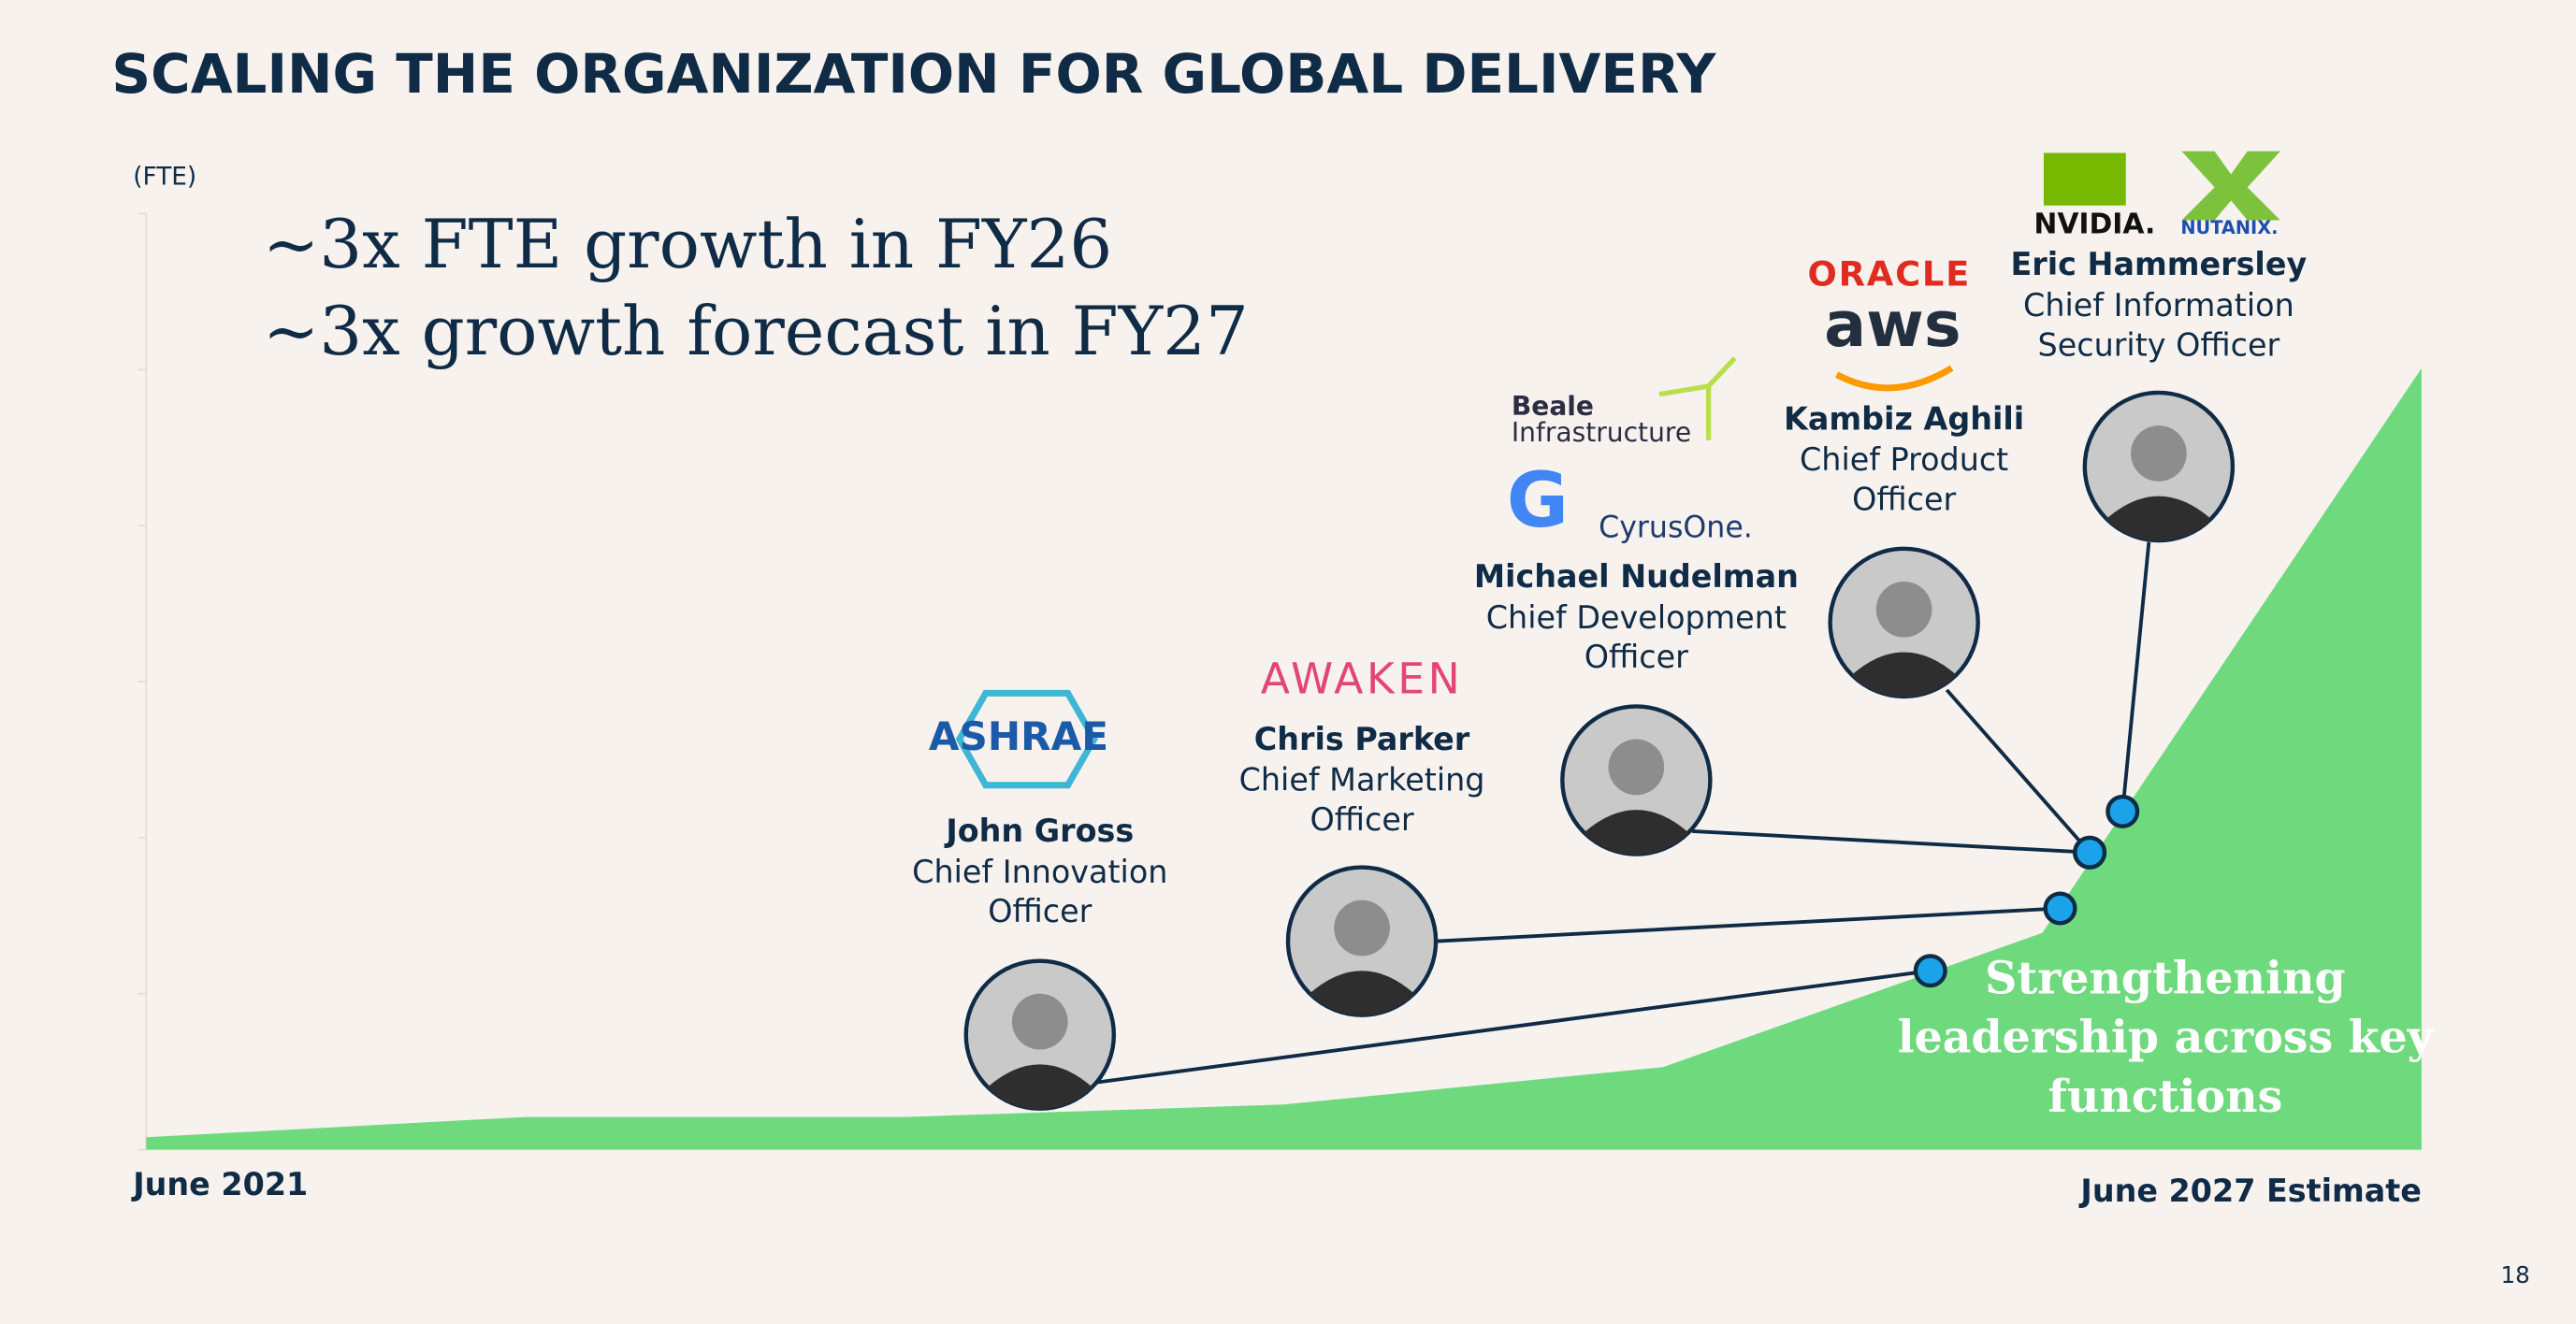 The height and width of the screenshot is (1324, 2576). Describe the element at coordinates (1039, 872) in the screenshot. I see `person-title: Chief Innovation` at that location.